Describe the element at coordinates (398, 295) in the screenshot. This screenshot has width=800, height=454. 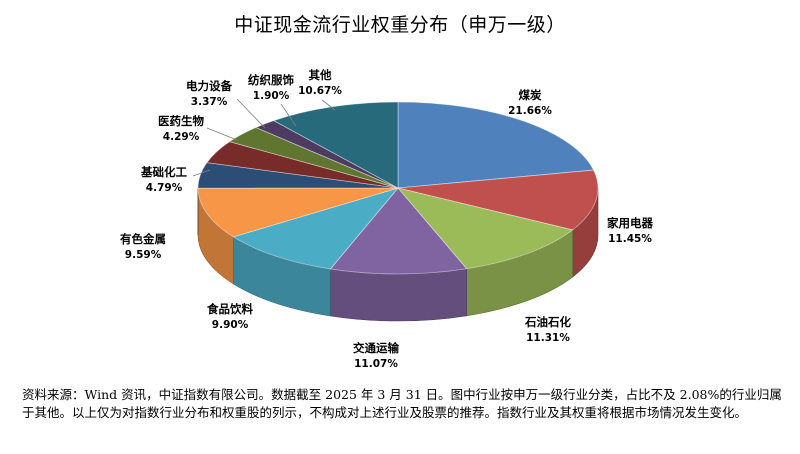
I see `pie-side-交通运输` at that location.